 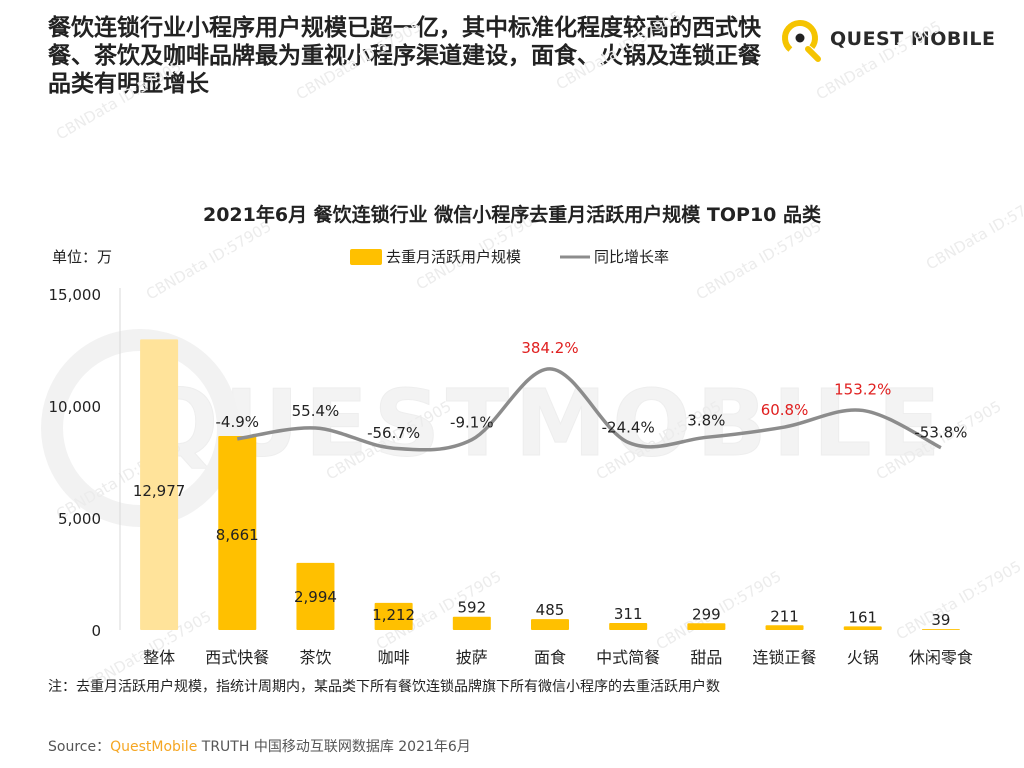 What do you see at coordinates (940, 433) in the screenshot?
I see `growth-rate-label: -53.8%` at bounding box center [940, 433].